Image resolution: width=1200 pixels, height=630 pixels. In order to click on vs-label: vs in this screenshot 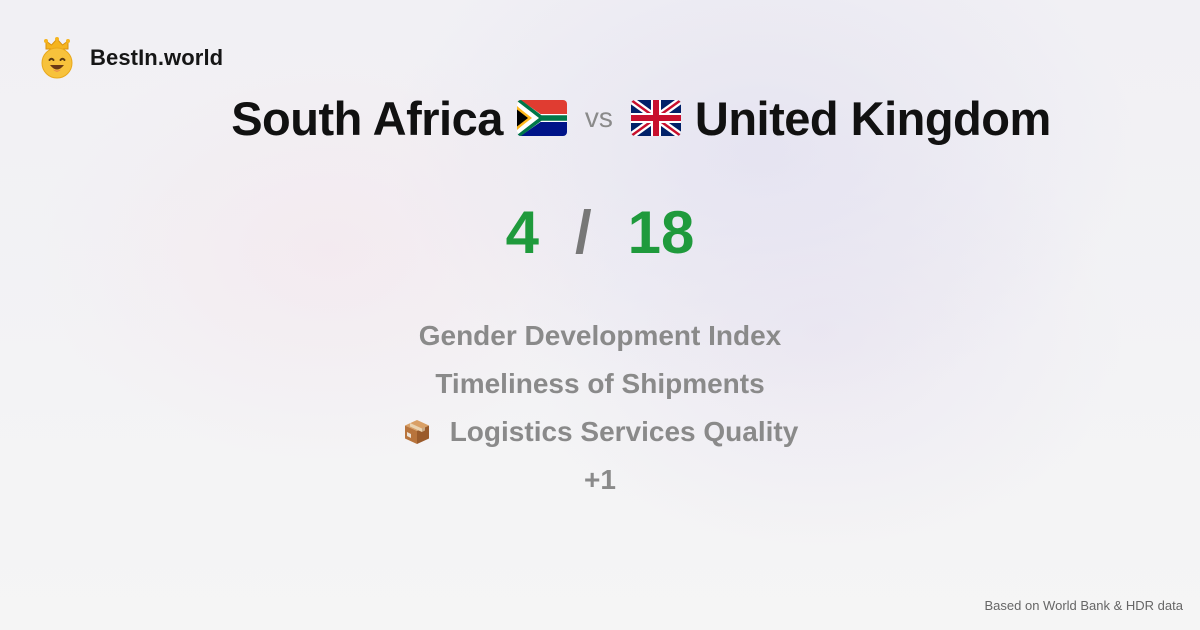, I will do `click(598, 117)`.